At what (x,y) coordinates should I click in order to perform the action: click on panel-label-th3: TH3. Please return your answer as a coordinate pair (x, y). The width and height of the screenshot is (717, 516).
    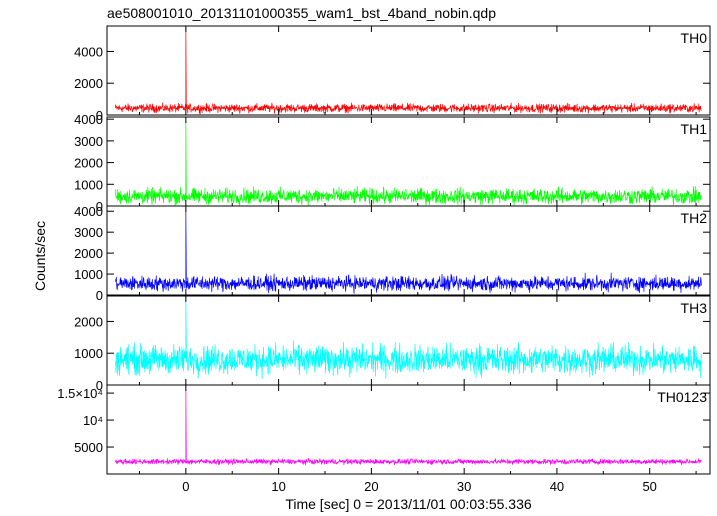
    Looking at the image, I should click on (694, 308).